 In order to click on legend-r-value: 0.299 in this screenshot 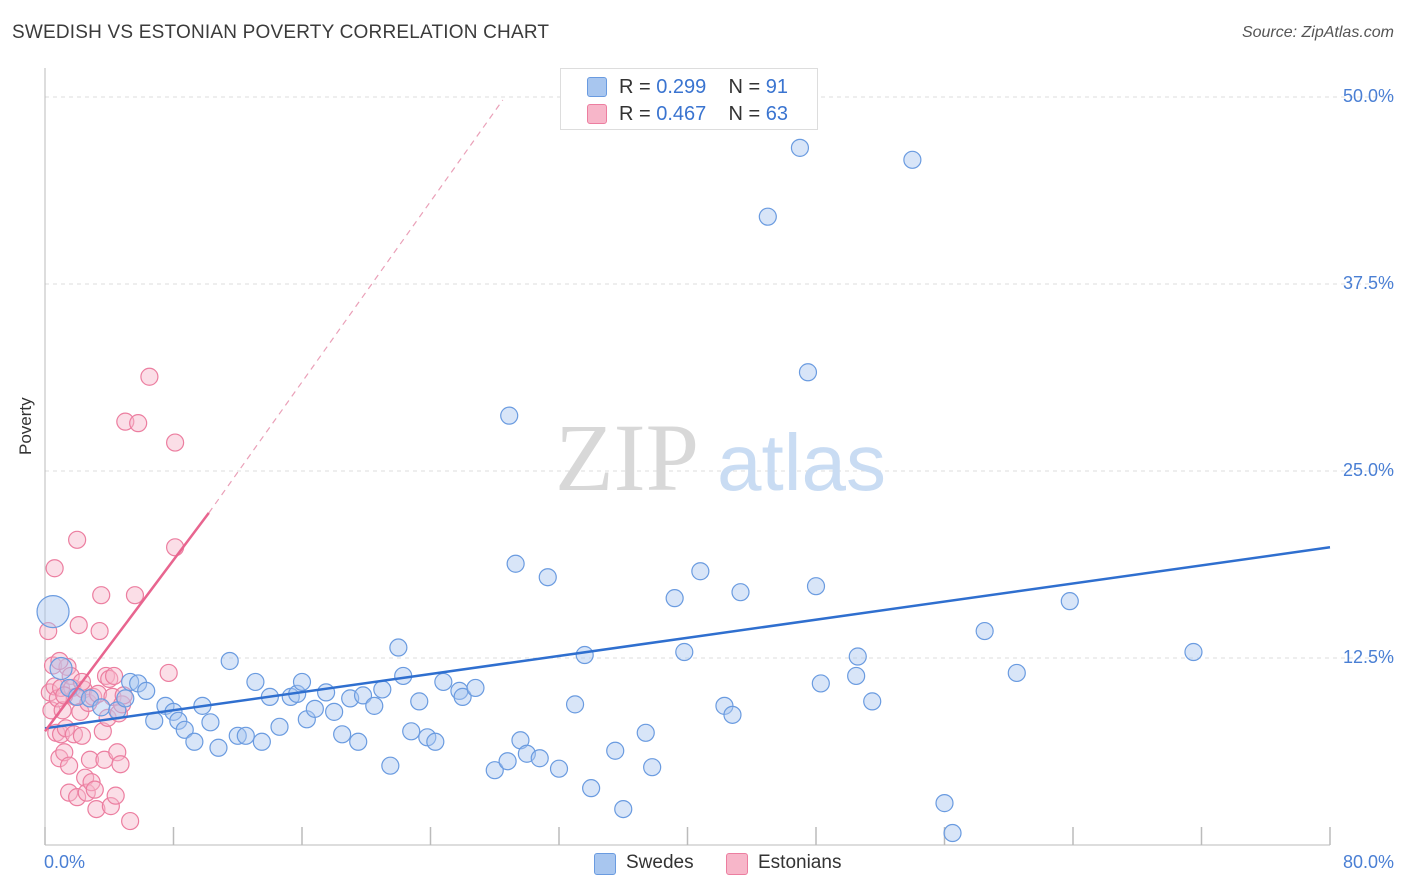, I will do `click(681, 87)`.